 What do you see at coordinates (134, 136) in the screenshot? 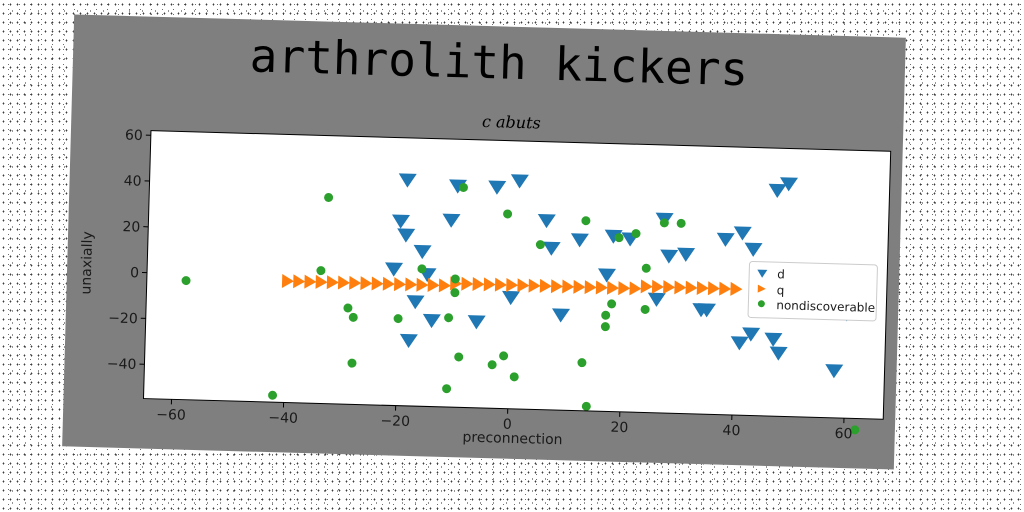
I see `y-tick-label: 60` at bounding box center [134, 136].